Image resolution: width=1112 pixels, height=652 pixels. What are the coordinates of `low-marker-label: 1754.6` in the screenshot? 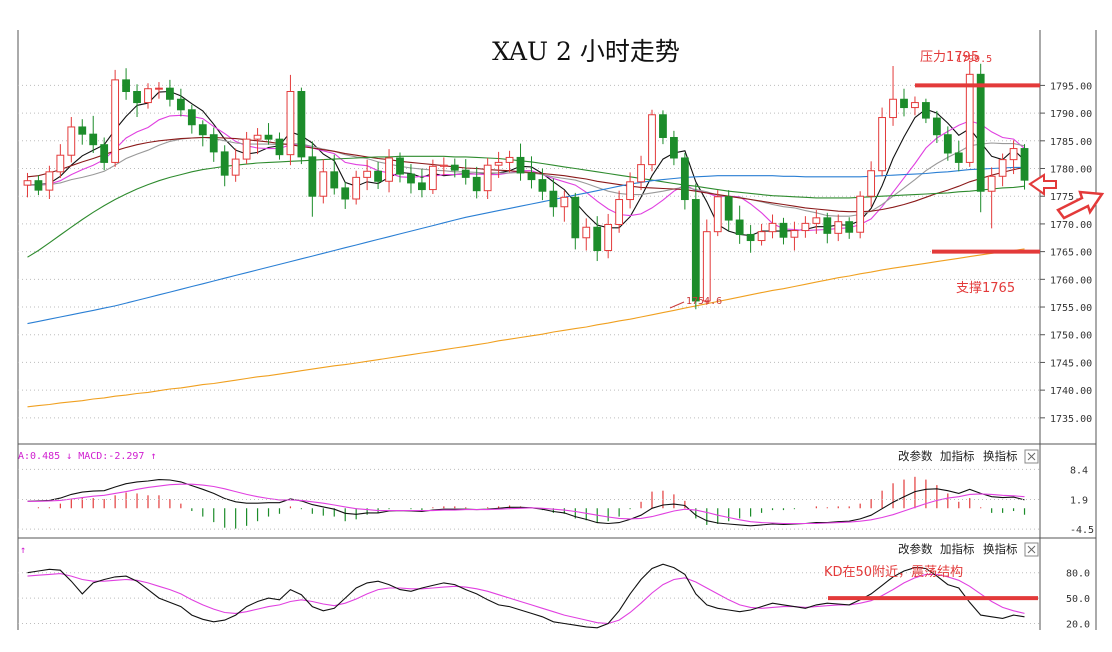 It's located at (704, 301).